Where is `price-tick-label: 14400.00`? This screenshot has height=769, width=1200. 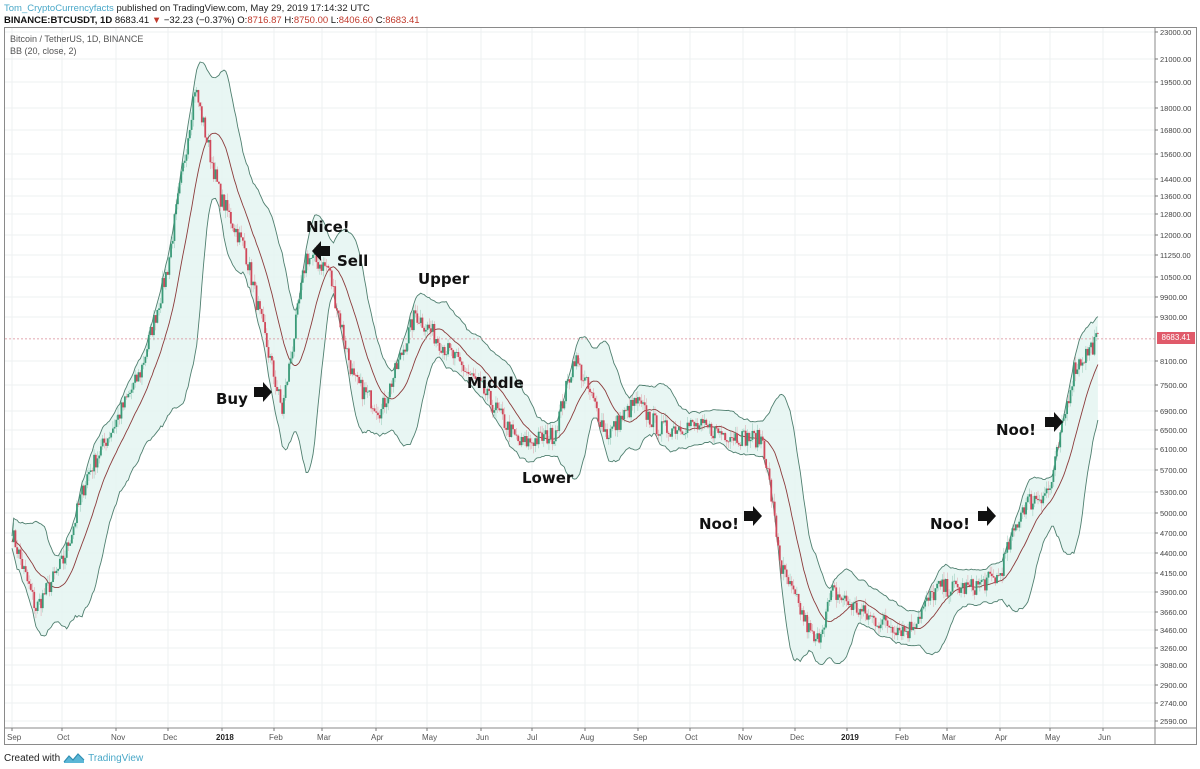
price-tick-label: 14400.00 is located at coordinates (1175, 179).